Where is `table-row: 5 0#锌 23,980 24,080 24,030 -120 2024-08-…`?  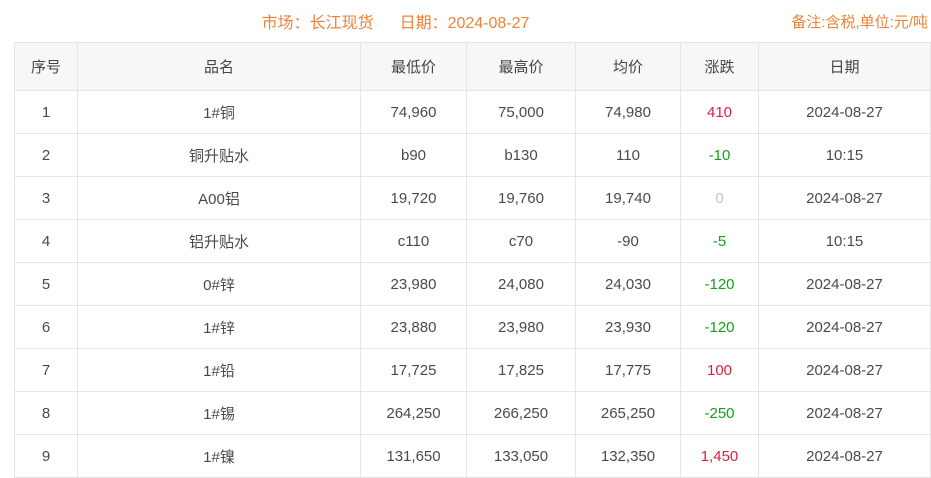 table-row: 5 0#锌 23,980 24,080 24,030 -120 2024-08-… is located at coordinates (472, 284).